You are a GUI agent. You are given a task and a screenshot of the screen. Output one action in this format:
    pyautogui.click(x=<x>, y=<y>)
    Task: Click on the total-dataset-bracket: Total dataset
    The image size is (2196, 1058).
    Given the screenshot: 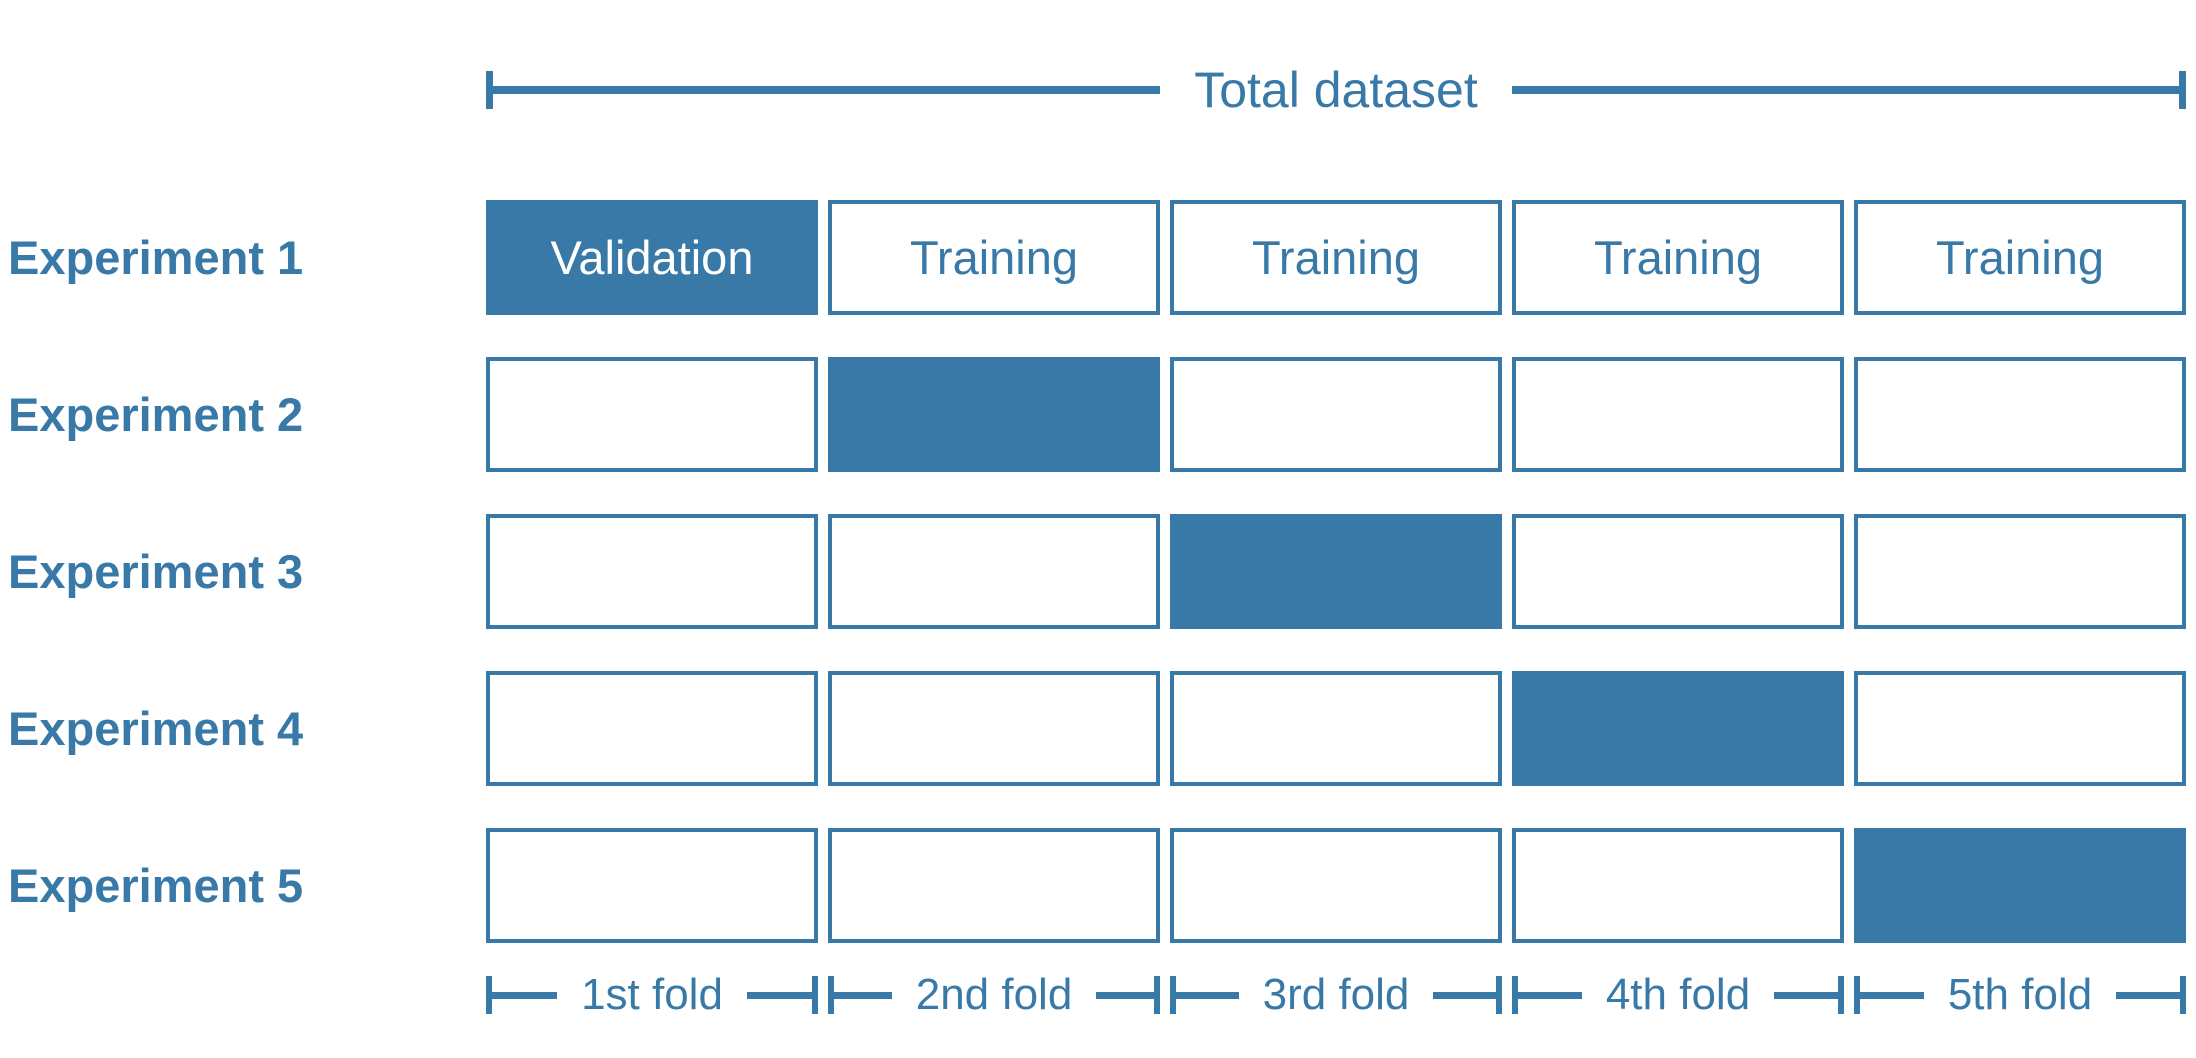 What is the action you would take?
    pyautogui.click(x=1336, y=90)
    